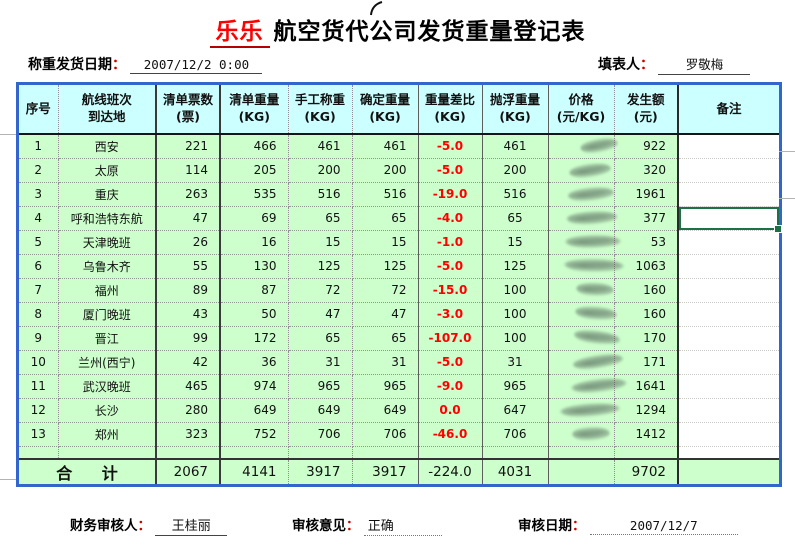  What do you see at coordinates (450, 194) in the screenshot?
I see `cell-weight-diff: -19.0` at bounding box center [450, 194].